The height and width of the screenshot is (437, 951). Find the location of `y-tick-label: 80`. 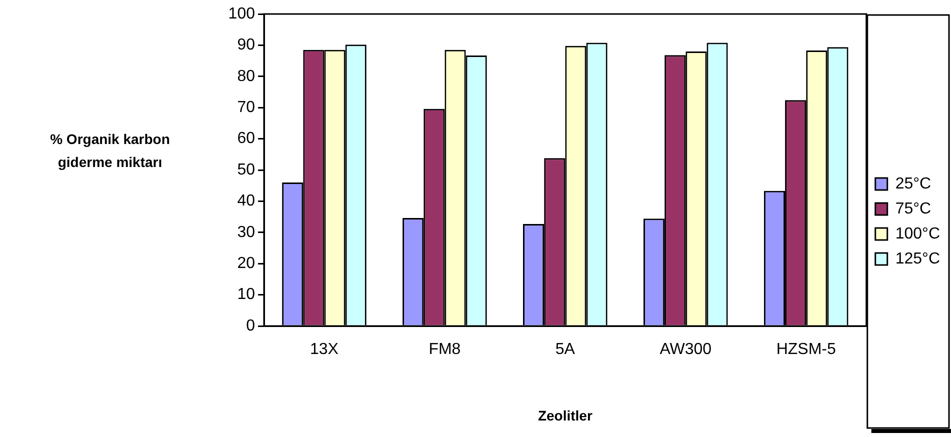

y-tick-label: 80 is located at coordinates (246, 76).